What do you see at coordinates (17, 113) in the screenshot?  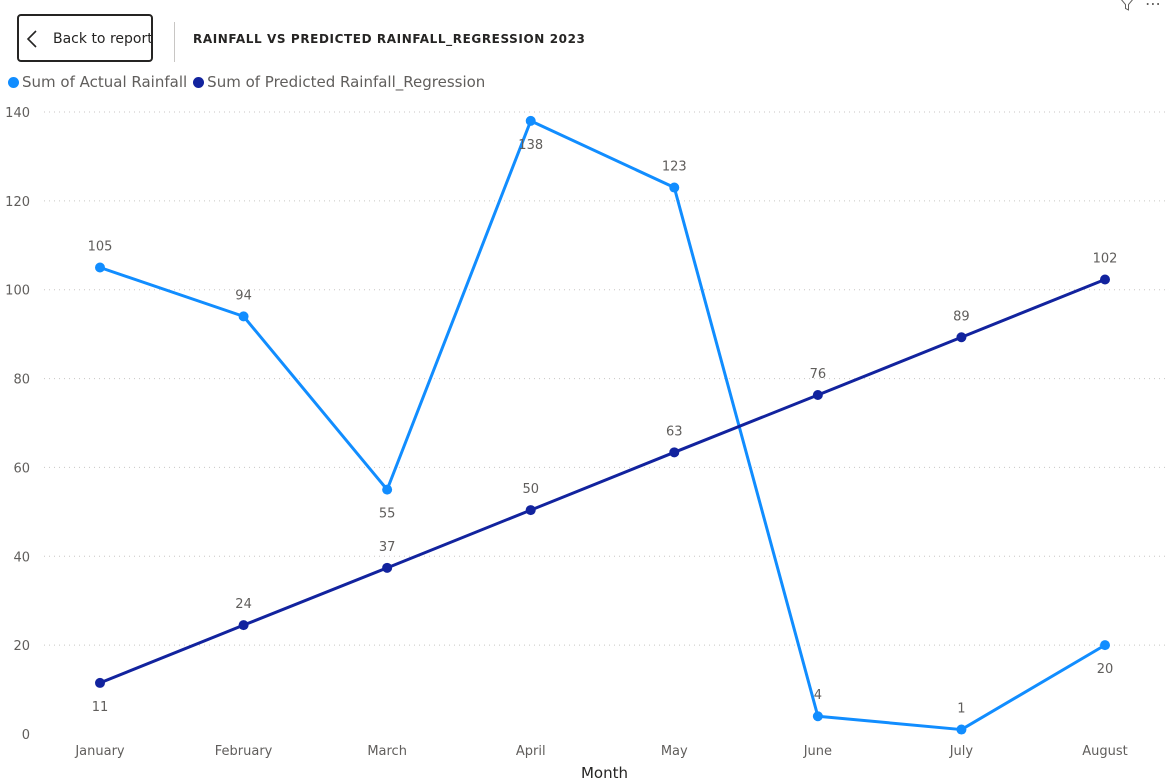 I see `y-tick-label: 140` at bounding box center [17, 113].